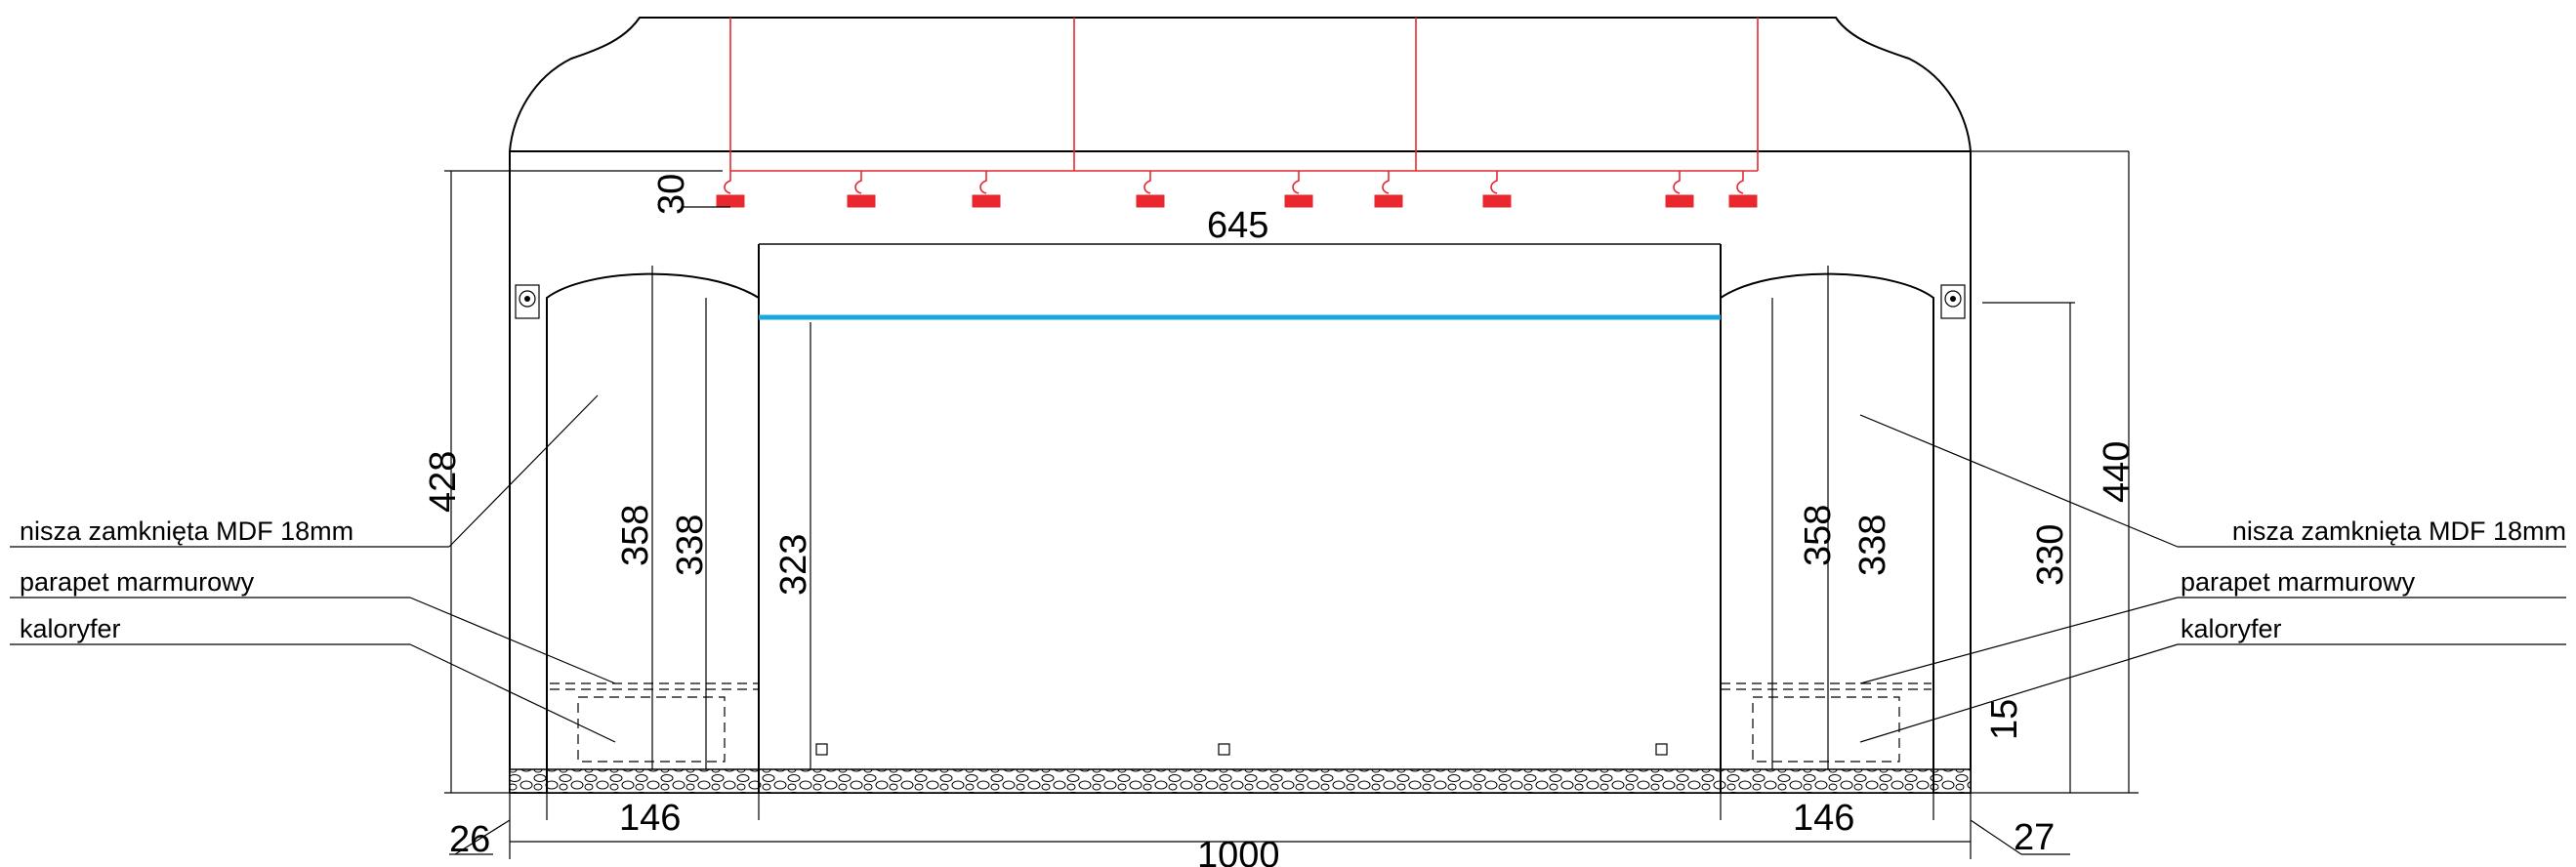 Image resolution: width=2576 pixels, height=867 pixels. I want to click on niche-right, so click(1827, 532).